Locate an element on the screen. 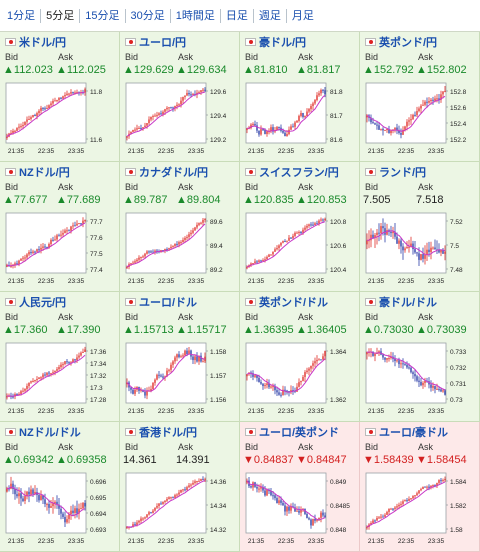  timeframe-tab: 1時間足 is located at coordinates (195, 15).